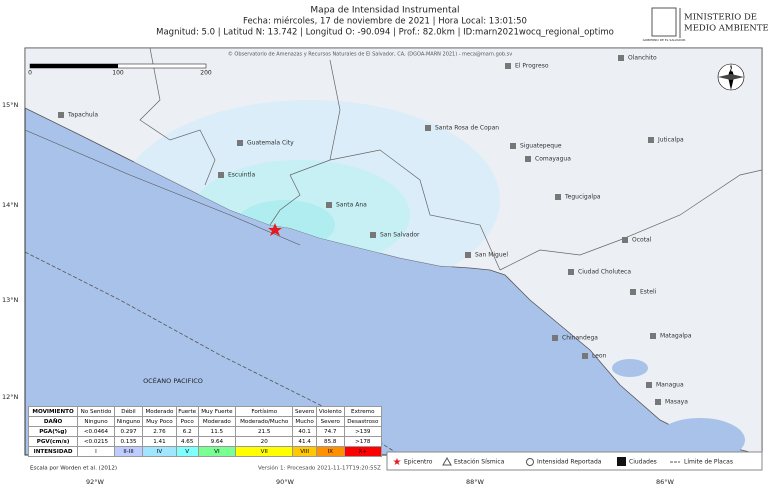 Image resolution: width=768 pixels, height=491 pixels. What do you see at coordinates (285, 482) in the screenshot?
I see `lon-label: 90°W` at bounding box center [285, 482].